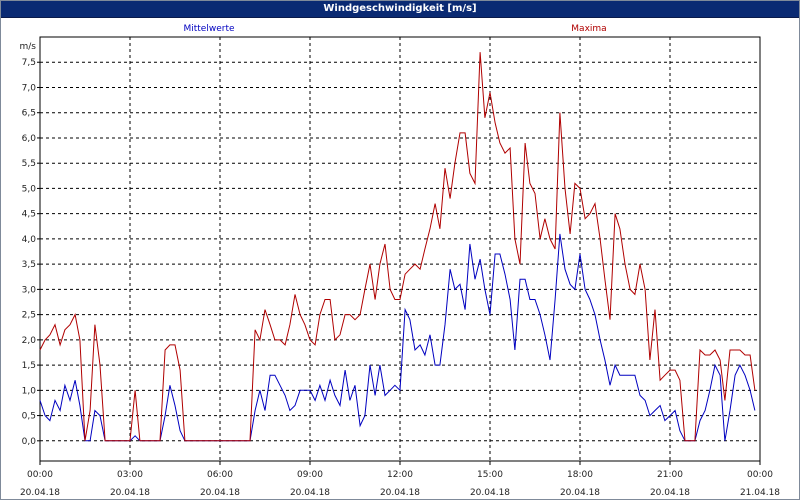 This screenshot has height=500, width=800. Describe the element at coordinates (670, 475) in the screenshot. I see `x-tick-time: 21:00` at that location.